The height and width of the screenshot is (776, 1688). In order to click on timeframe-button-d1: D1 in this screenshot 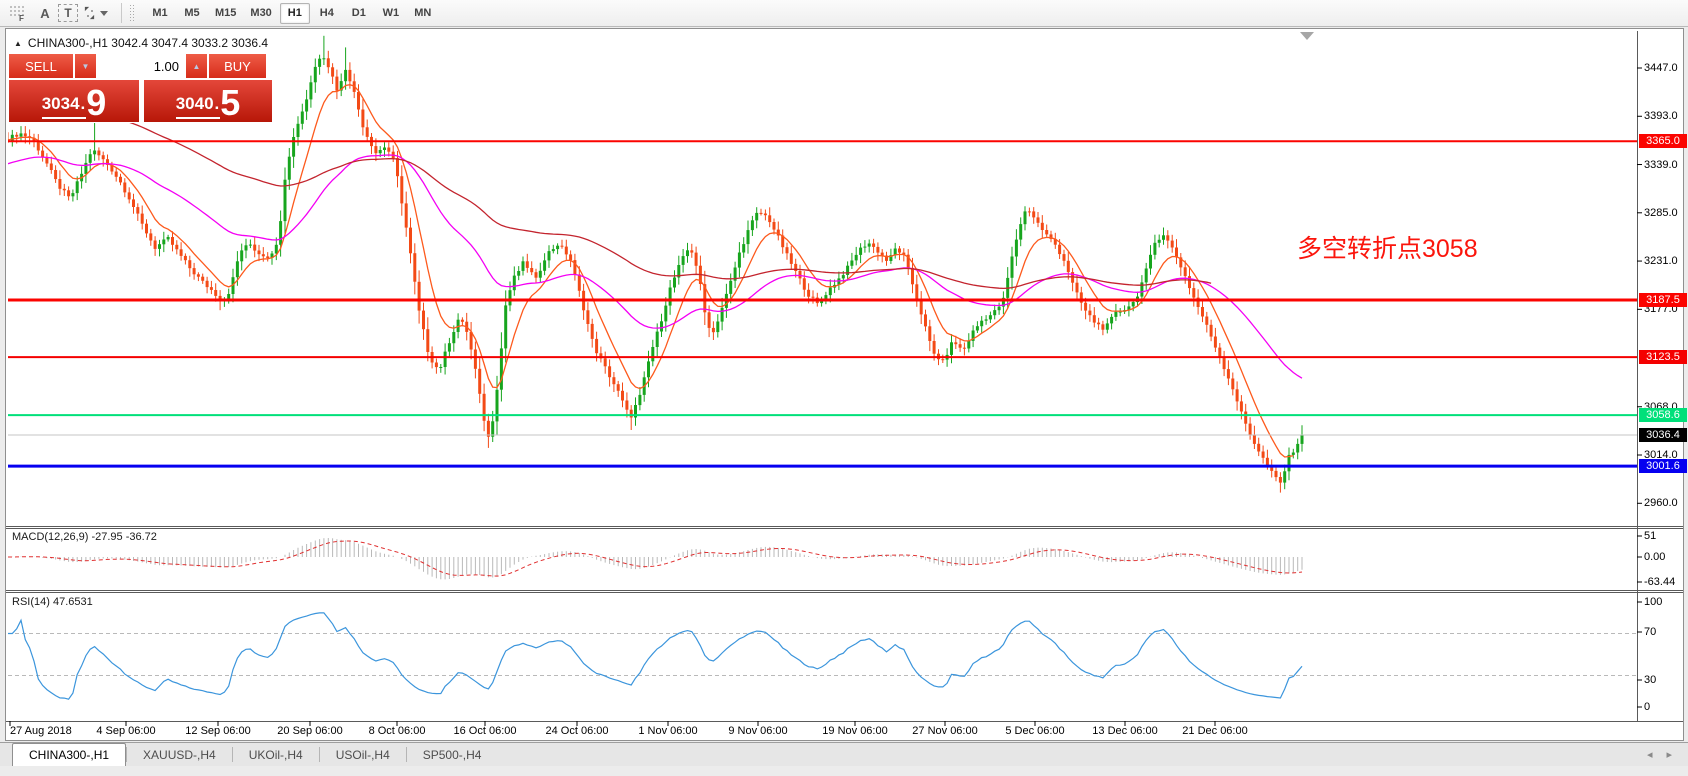, I will do `click(358, 13)`.